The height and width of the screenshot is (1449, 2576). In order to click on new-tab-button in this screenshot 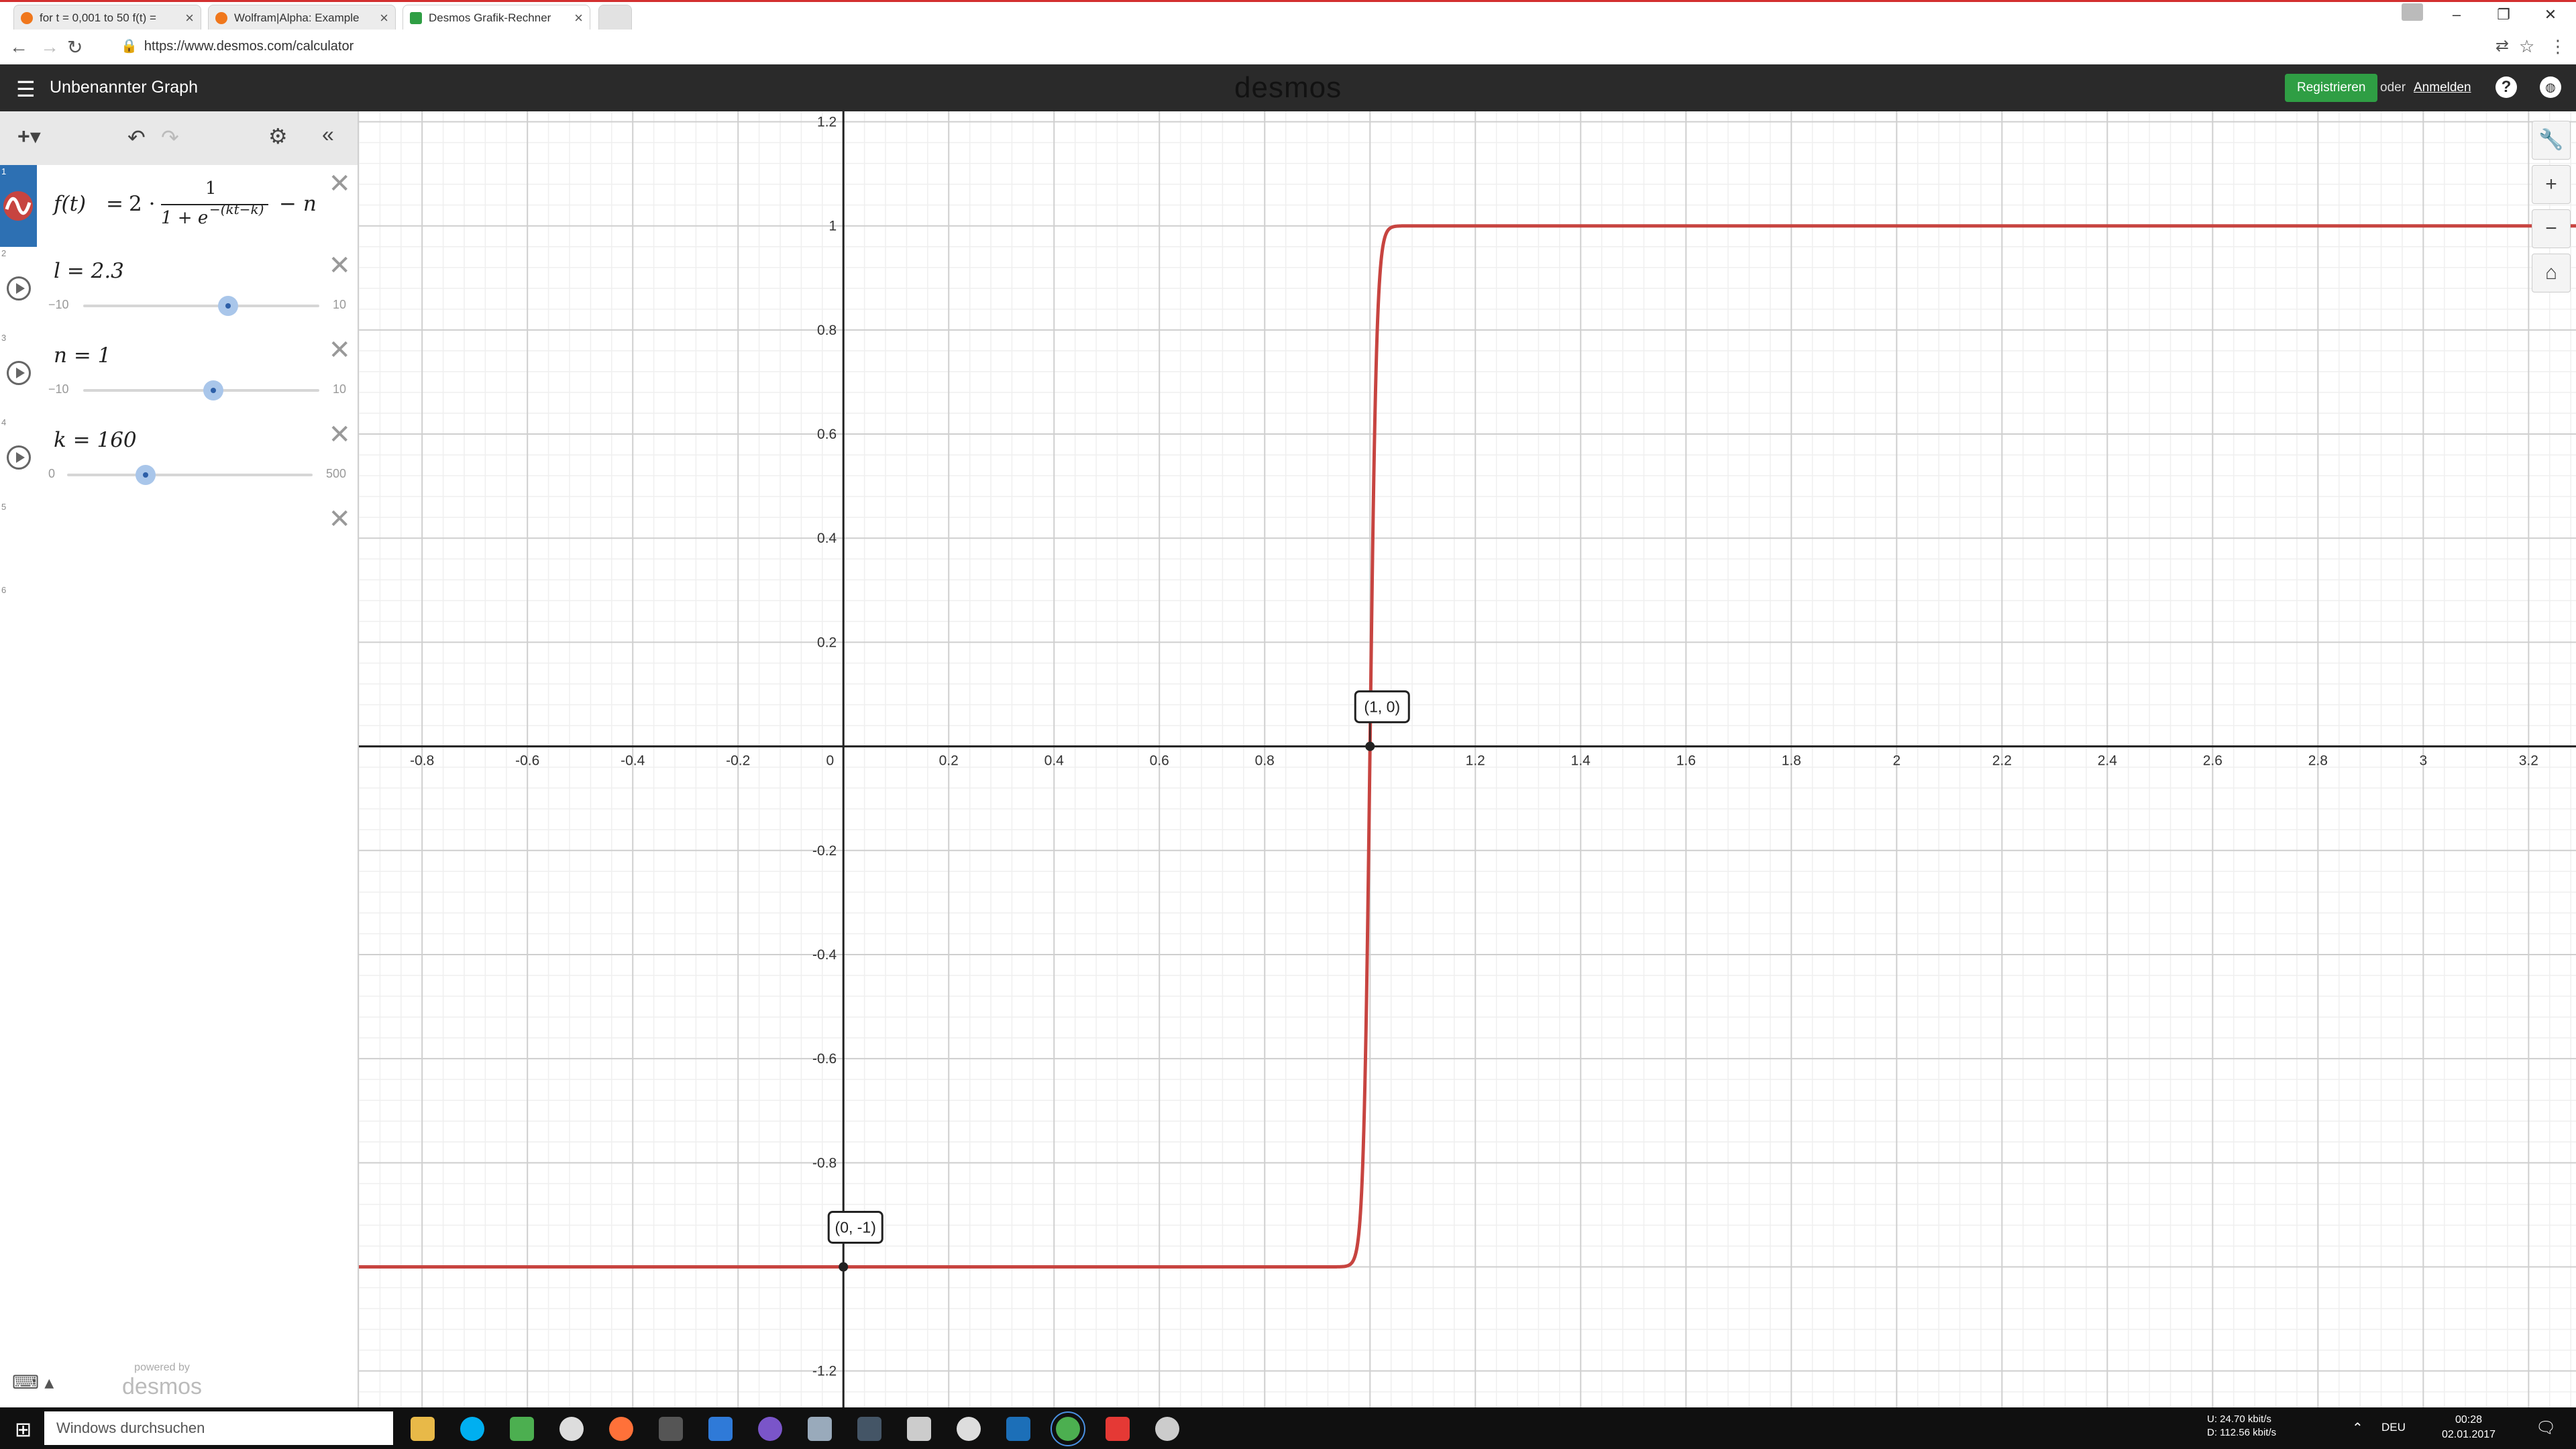, I will do `click(615, 17)`.